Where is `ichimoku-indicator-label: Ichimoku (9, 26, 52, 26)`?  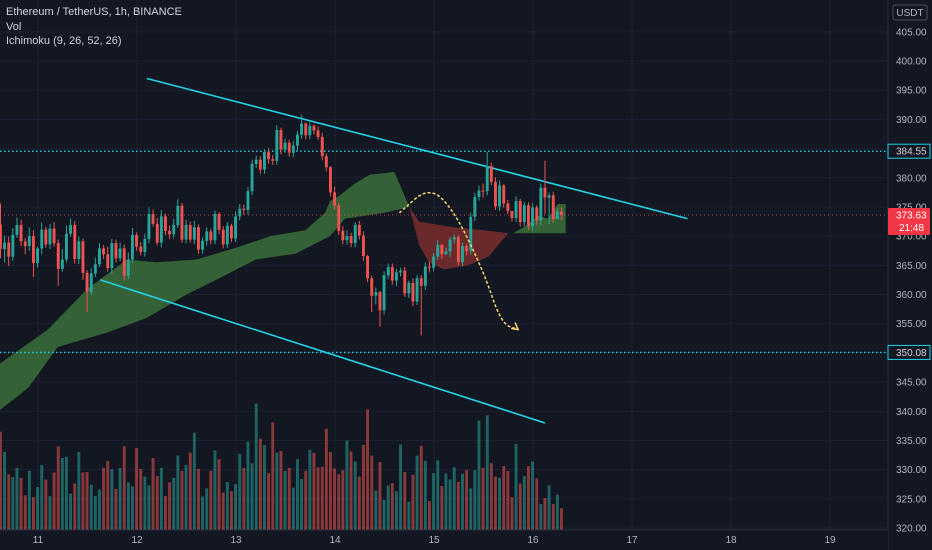 ichimoku-indicator-label: Ichimoku (9, 26, 52, 26) is located at coordinates (64, 41).